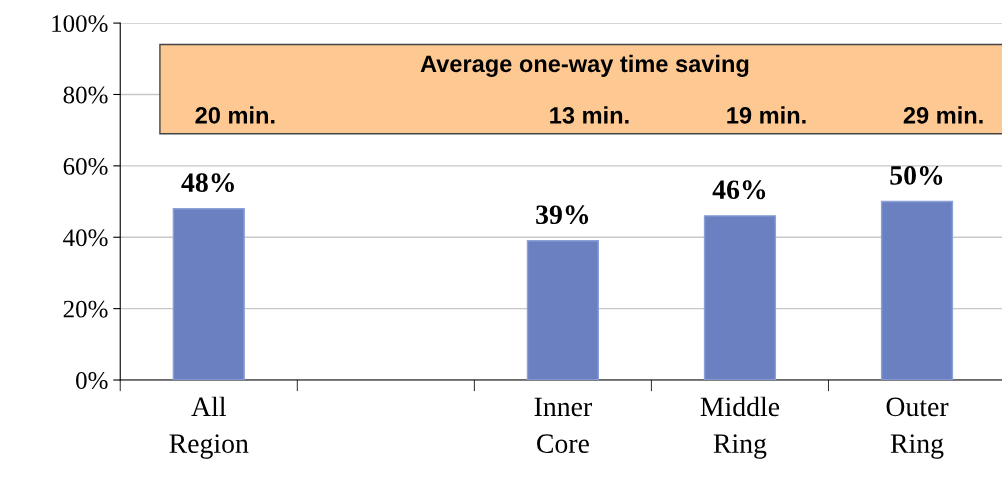 The image size is (1002, 502). I want to click on data-label: 39%, so click(562, 215).